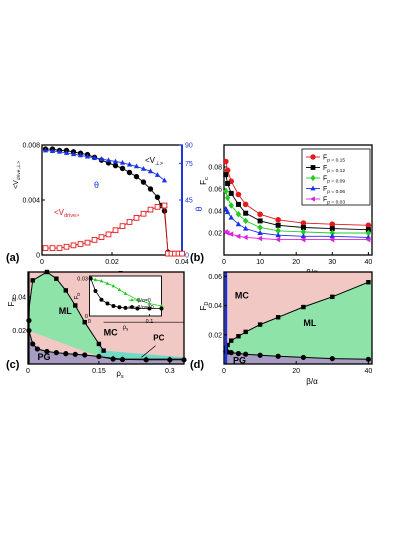 The width and height of the screenshot is (415, 537). What do you see at coordinates (170, 371) in the screenshot?
I see `x-tick-label: 0.3` at bounding box center [170, 371].